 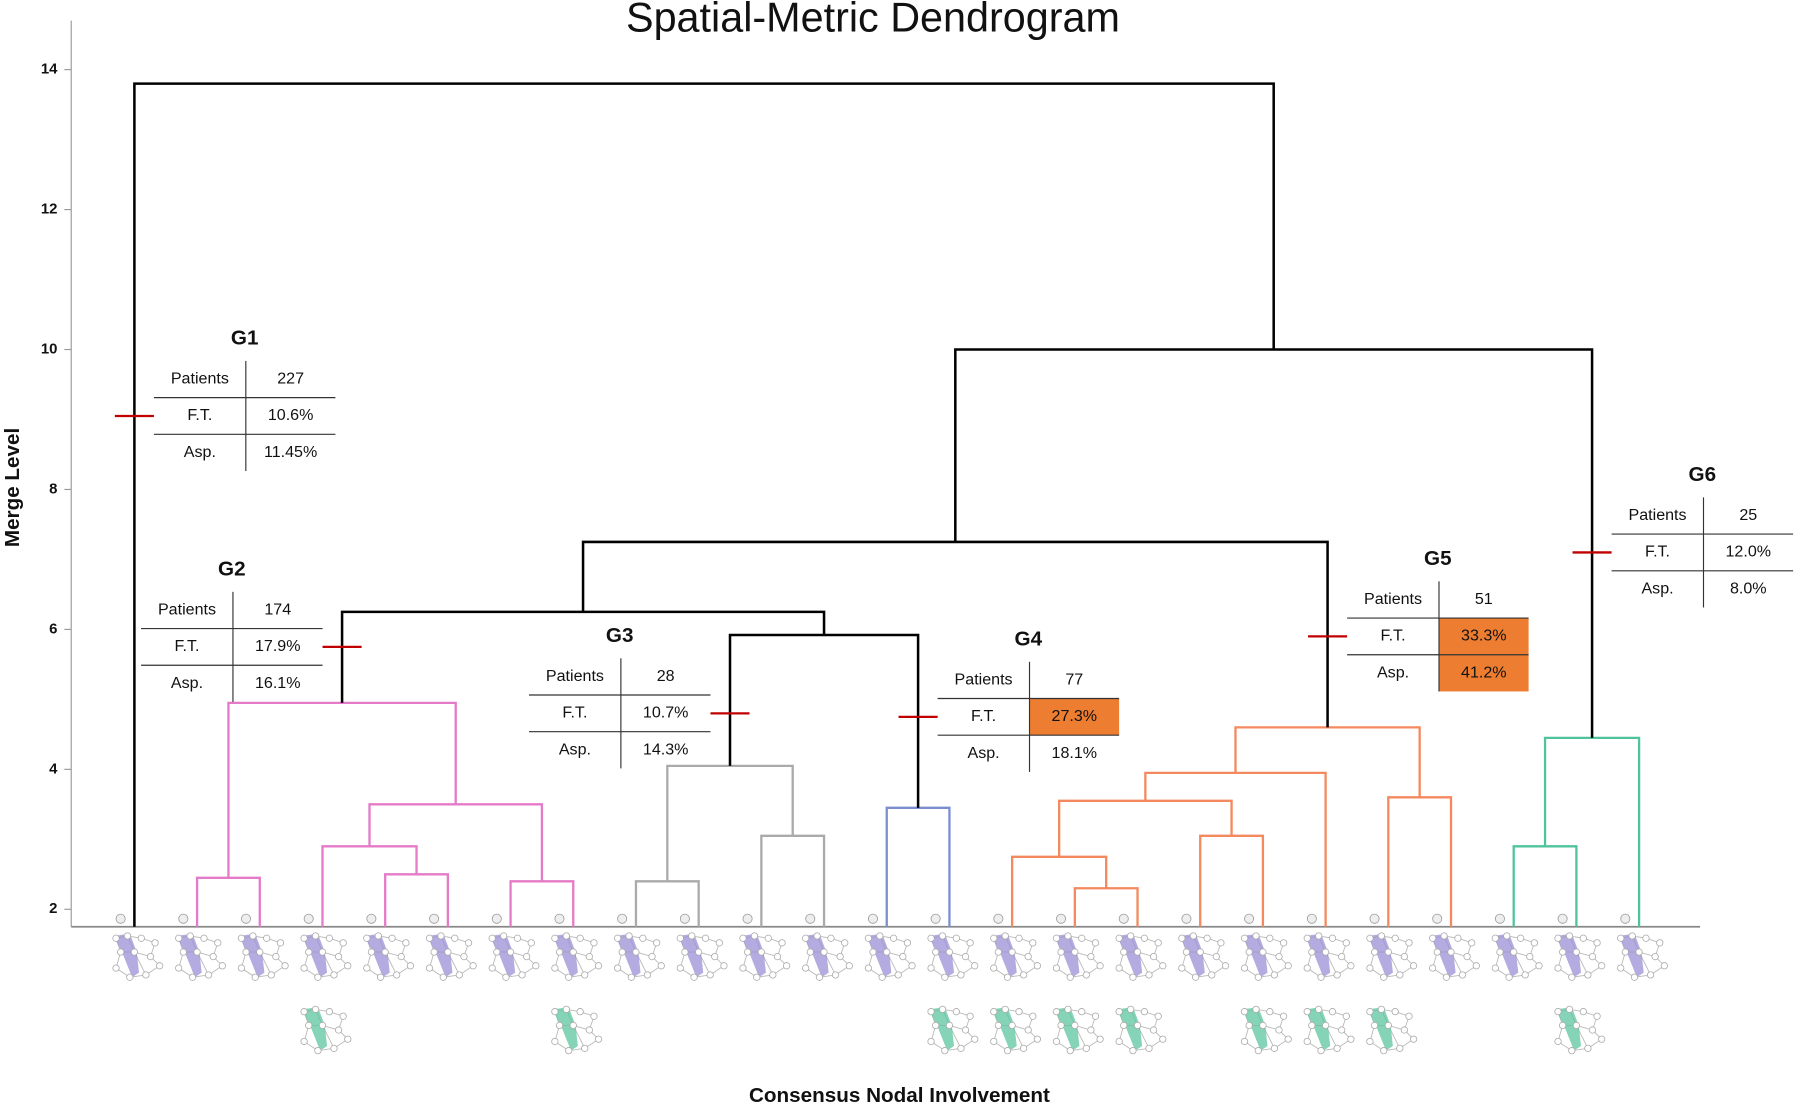 I want to click on y-axis-label: Merge Level, so click(x=12, y=487).